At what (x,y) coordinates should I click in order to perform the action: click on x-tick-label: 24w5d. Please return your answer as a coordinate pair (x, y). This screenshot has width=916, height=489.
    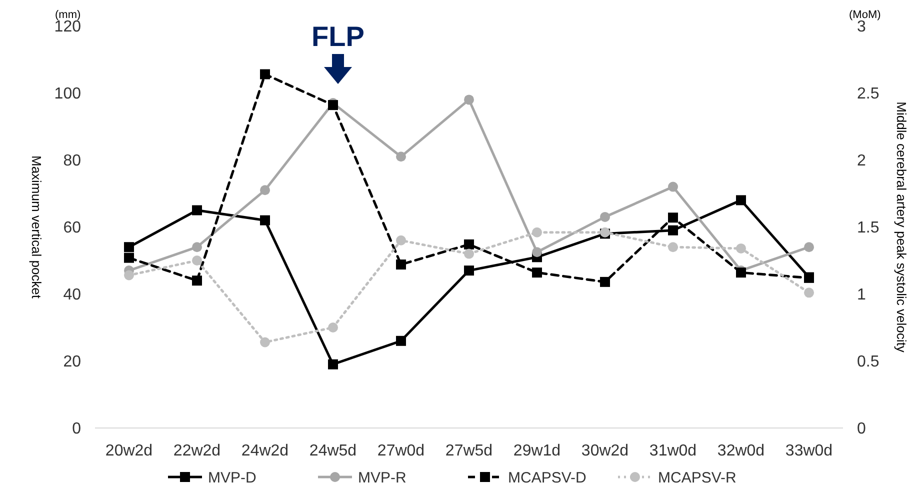
    Looking at the image, I should click on (333, 451).